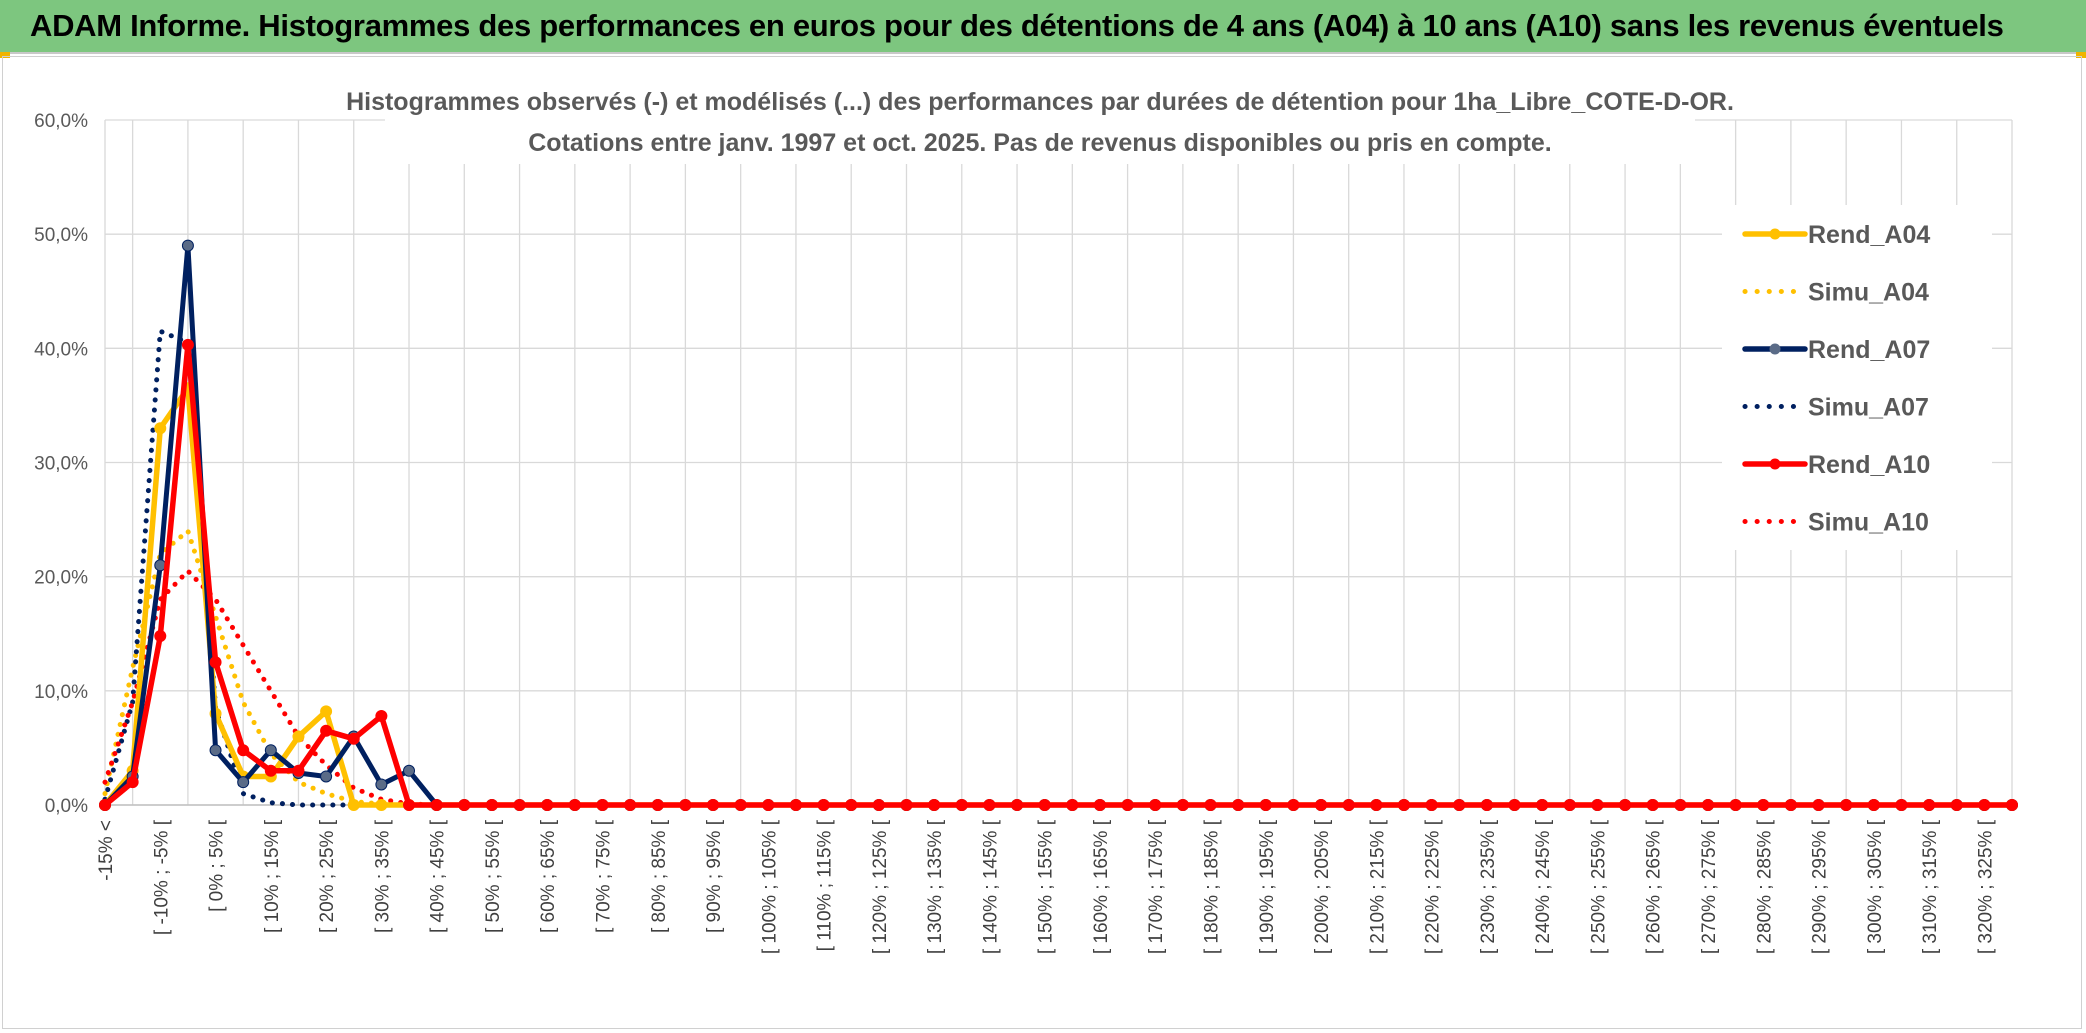 The image size is (2086, 1033). Describe the element at coordinates (2081, 55) in the screenshot. I see `corner-mark-right` at that location.